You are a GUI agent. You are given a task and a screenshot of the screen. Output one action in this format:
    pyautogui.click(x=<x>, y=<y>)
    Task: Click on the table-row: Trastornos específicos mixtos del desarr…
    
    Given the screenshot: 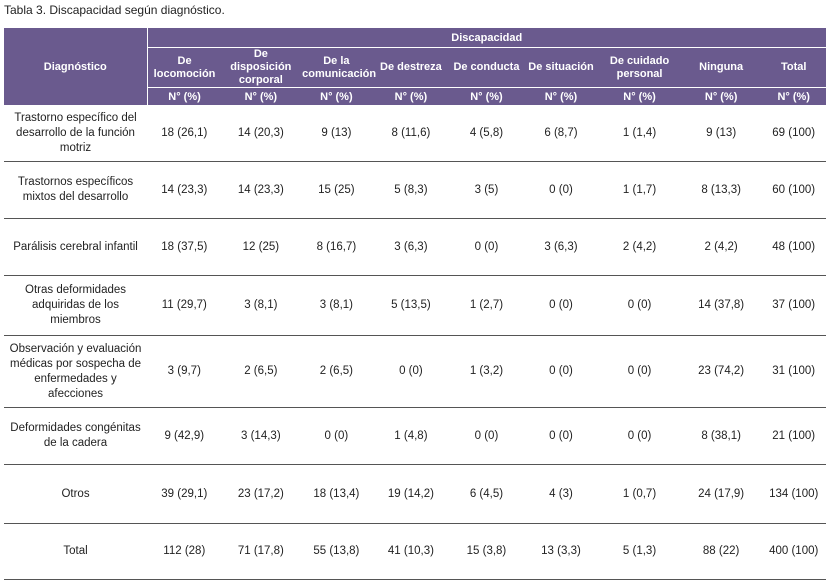 What is the action you would take?
    pyautogui.click(x=415, y=190)
    